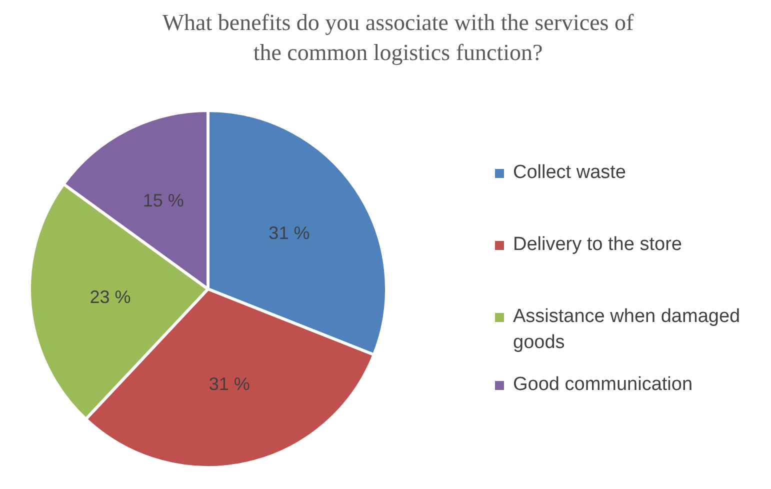 The height and width of the screenshot is (489, 771). Describe the element at coordinates (398, 38) in the screenshot. I see `chart-title: What benefits do you associate with the services of the common logistics function?` at that location.